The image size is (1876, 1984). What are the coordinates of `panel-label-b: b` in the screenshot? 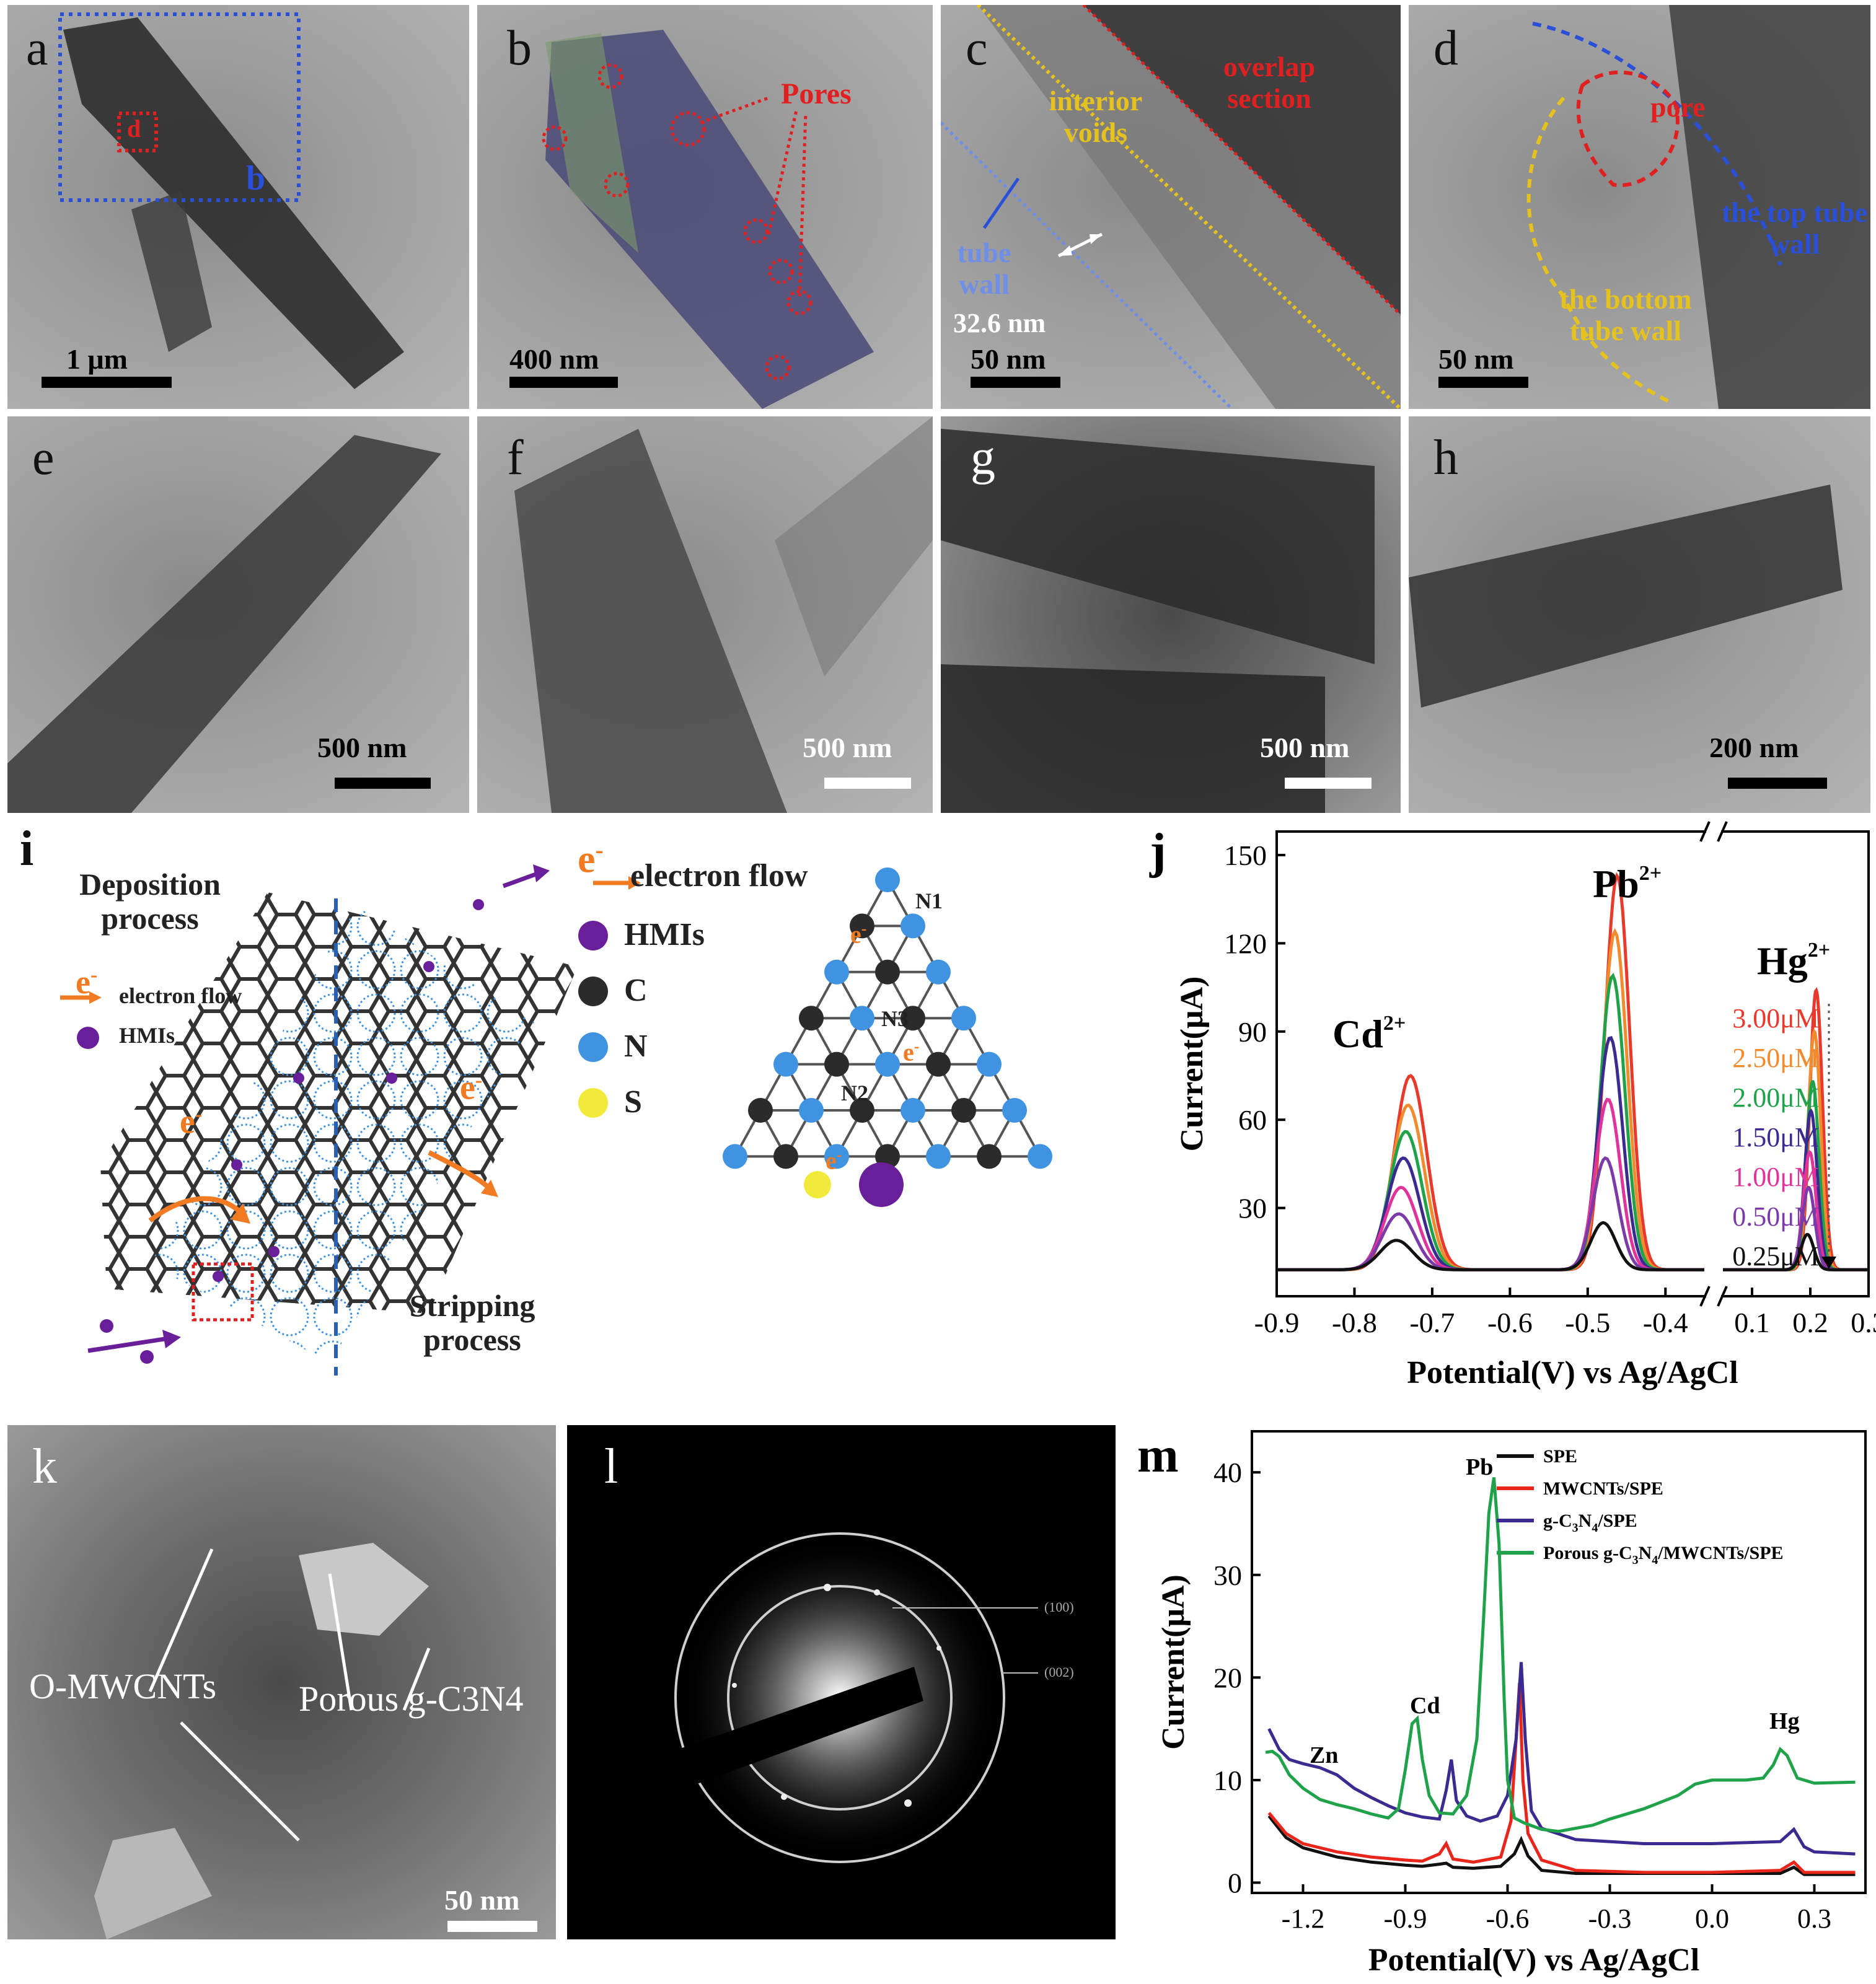 It's located at (519, 49).